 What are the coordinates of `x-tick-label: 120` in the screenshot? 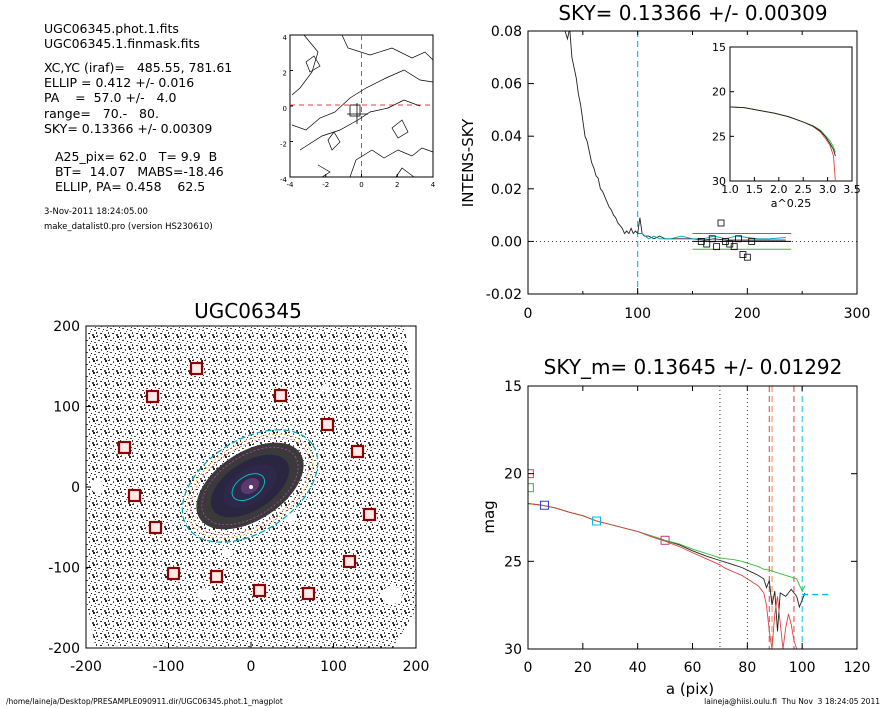 It's located at (857, 668).